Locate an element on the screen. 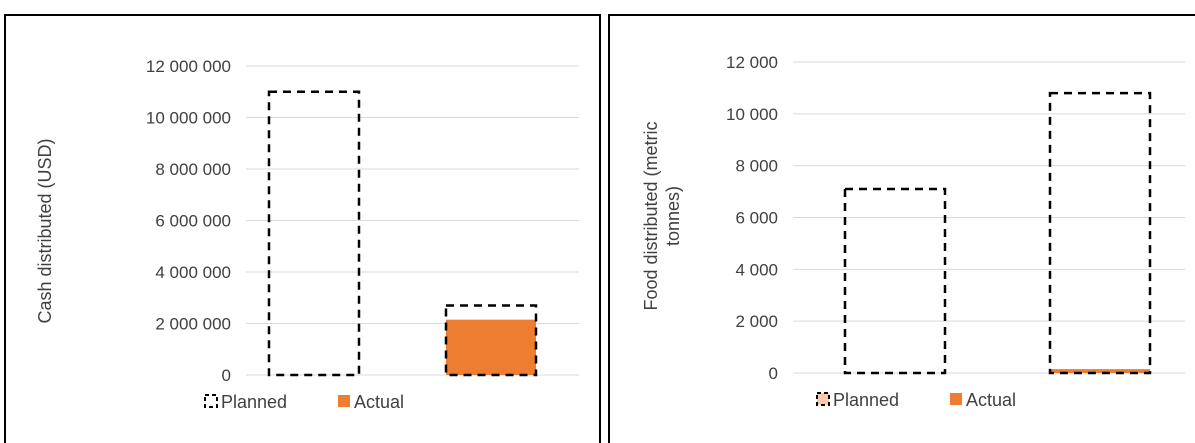 The width and height of the screenshot is (1195, 443). food-y-axis-label: Food distributed (metric tonnes) is located at coordinates (662, 215).